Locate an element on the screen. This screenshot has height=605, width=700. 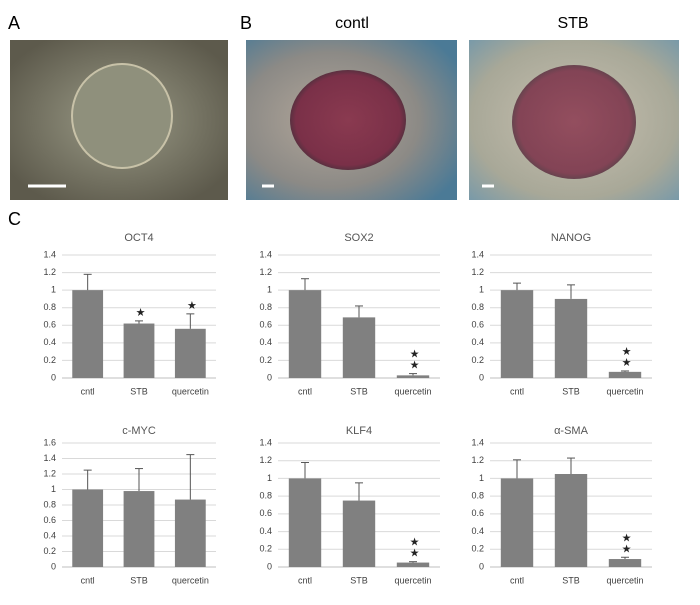
chart-title: α-SMA is located at coordinates (571, 431).